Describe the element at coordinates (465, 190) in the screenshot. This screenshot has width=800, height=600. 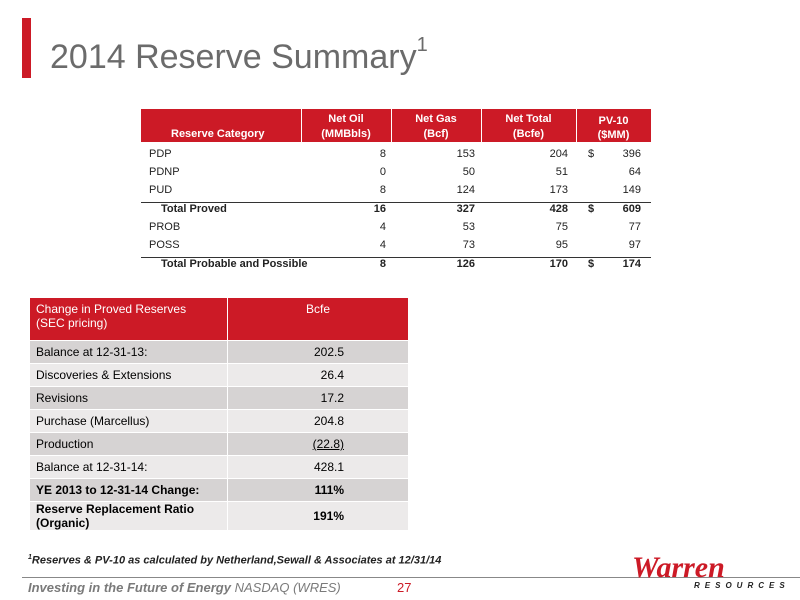
I see `reserve-row-net-gas: 124` at that location.